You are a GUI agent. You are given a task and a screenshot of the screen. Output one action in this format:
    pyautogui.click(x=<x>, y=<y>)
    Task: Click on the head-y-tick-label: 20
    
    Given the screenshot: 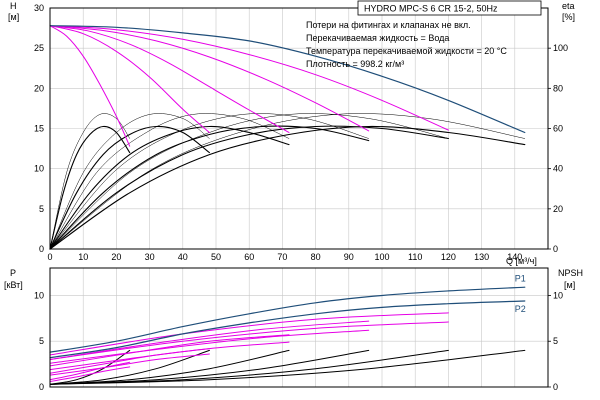 What is the action you would take?
    pyautogui.click(x=39, y=88)
    